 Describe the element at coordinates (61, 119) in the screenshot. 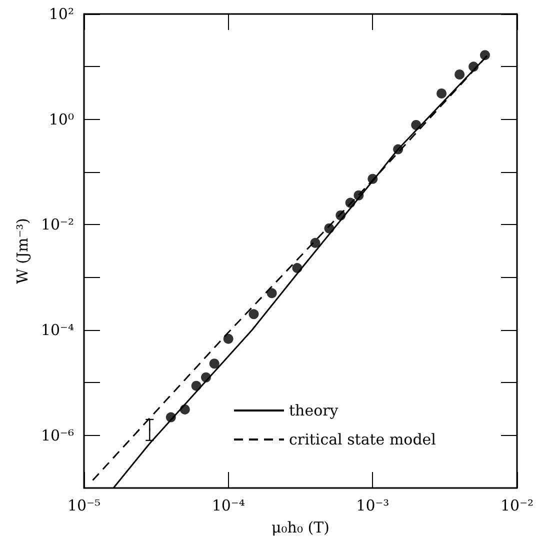

I see `y-tick-label: 10⁰` at that location.